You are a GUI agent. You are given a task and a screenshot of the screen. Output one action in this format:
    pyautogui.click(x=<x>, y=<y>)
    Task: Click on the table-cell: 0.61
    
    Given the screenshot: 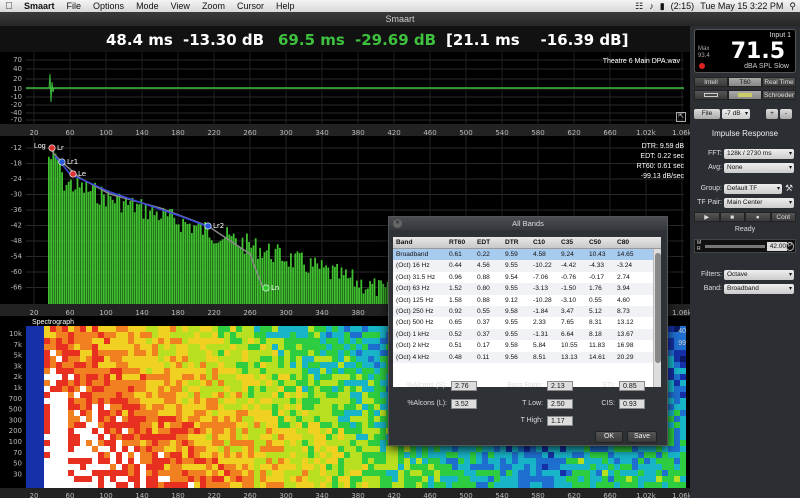 What is the action you would take?
    pyautogui.click(x=455, y=254)
    